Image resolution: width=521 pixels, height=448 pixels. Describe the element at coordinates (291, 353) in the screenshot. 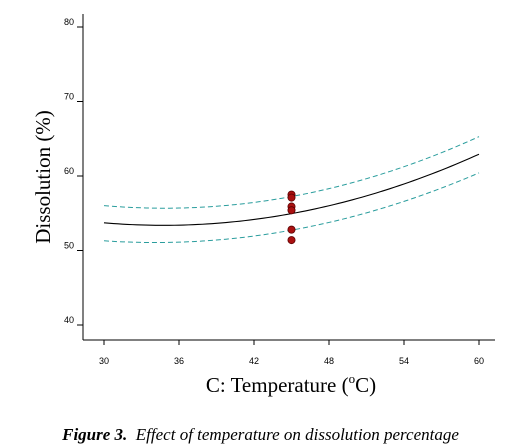

I see `x-ticks: 30 36 42 48 54 60` at that location.